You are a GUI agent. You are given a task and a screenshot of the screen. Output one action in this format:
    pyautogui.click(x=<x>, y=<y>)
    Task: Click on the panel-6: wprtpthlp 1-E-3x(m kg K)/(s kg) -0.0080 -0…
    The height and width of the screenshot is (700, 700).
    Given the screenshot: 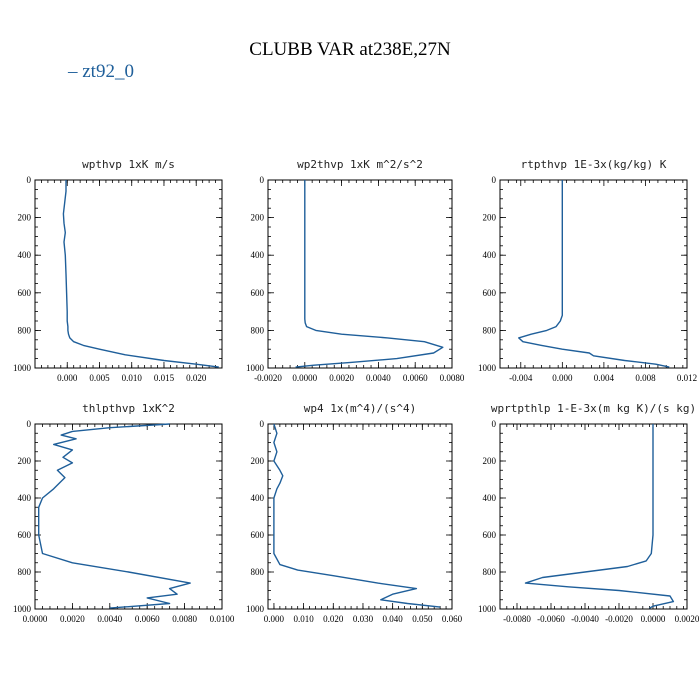 What is the action you would take?
    pyautogui.click(x=589, y=513)
    